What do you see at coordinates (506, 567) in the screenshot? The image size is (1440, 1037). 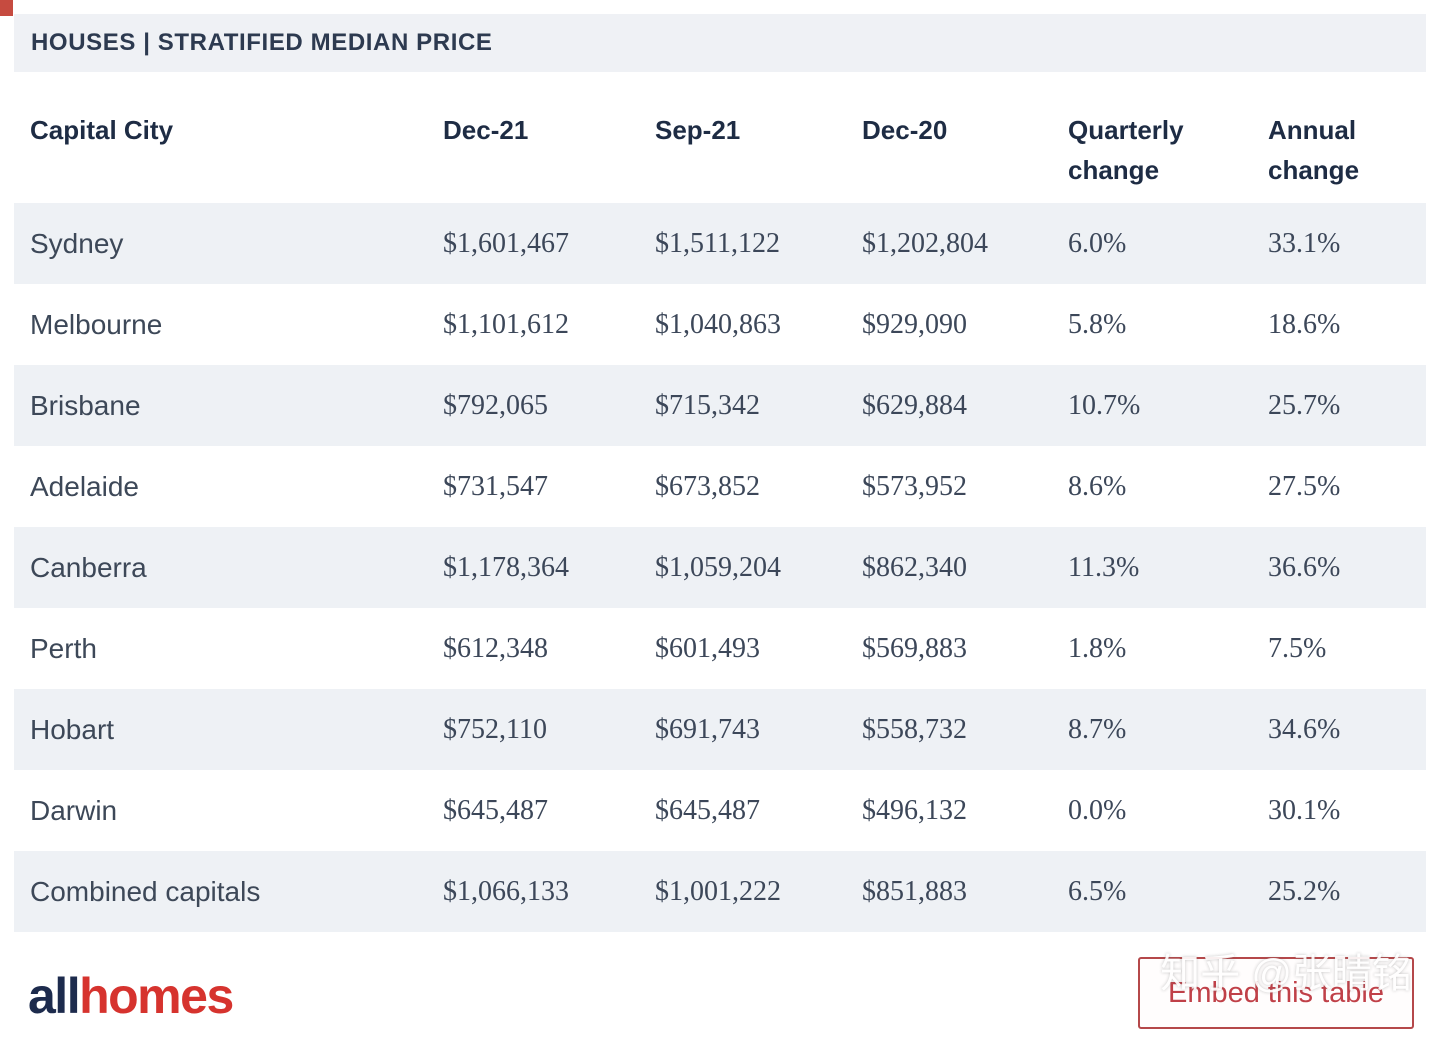 I see `dec21-cell: $1,178,364` at bounding box center [506, 567].